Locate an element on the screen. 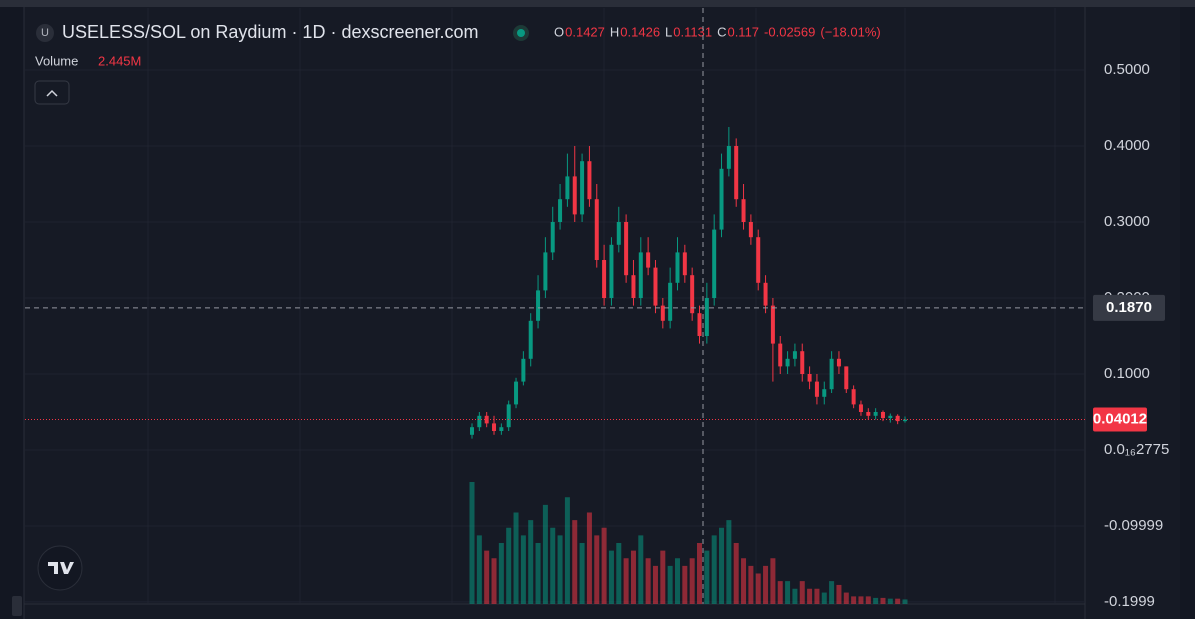 The image size is (1195, 619). y-tick-label: 0.0₁₆2775 is located at coordinates (1136, 449).